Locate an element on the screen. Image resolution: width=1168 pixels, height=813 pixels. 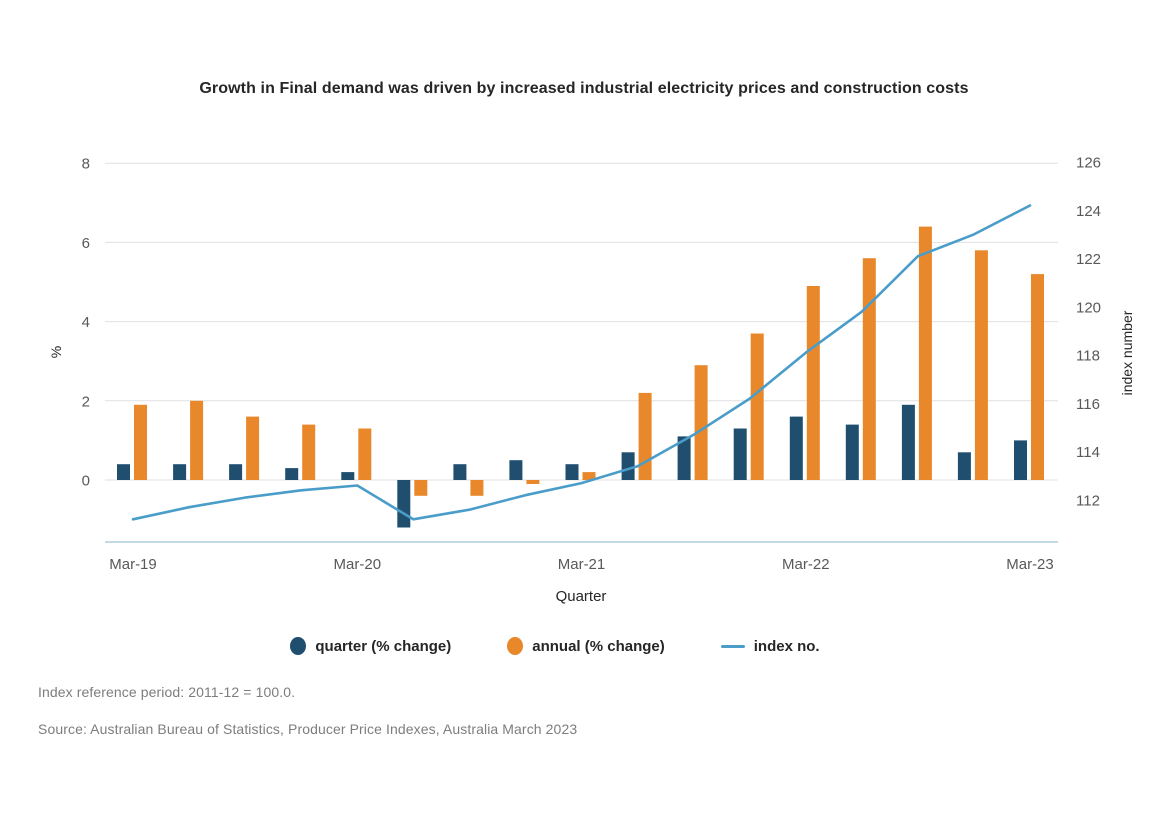
left-axis-tick-label: 0 is located at coordinates (86, 481).